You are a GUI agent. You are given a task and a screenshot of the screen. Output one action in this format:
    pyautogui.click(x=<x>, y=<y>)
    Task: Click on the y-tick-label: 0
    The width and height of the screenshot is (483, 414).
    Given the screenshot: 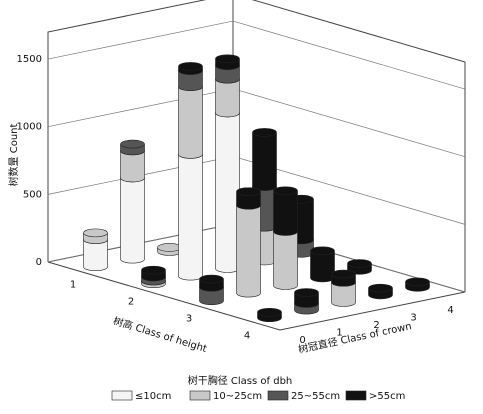 What is the action you would take?
    pyautogui.click(x=39, y=262)
    